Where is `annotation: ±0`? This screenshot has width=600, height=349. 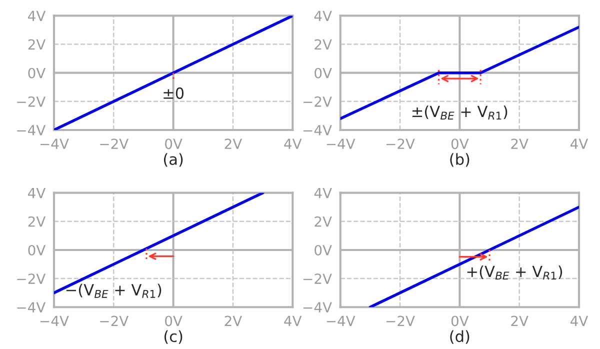 annotation: ±0 is located at coordinates (174, 93).